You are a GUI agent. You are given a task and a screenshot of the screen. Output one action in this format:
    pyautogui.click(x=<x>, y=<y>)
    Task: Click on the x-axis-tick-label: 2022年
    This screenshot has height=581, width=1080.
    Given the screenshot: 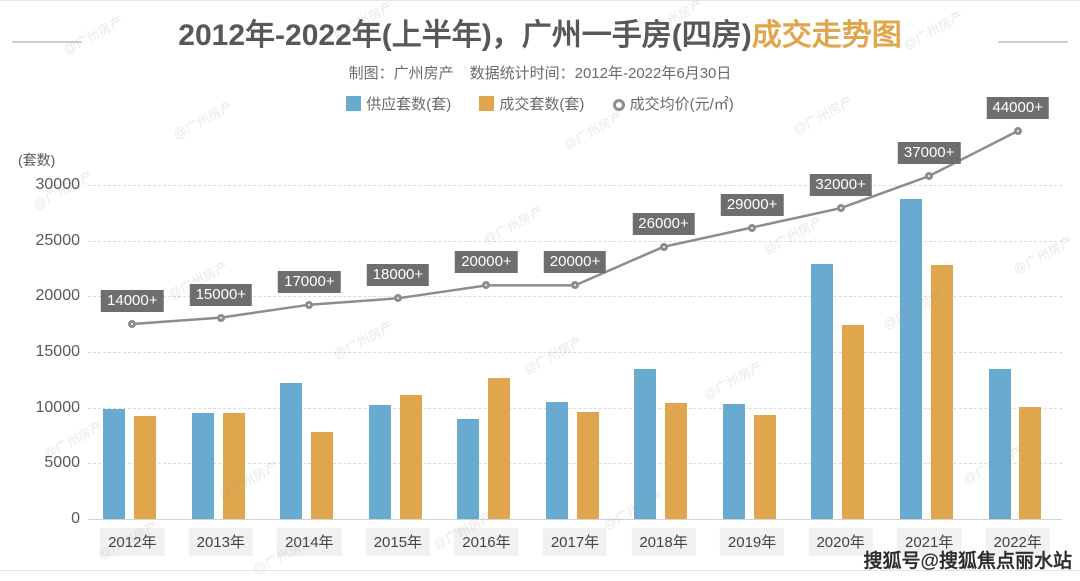 What is the action you would take?
    pyautogui.click(x=1017, y=542)
    